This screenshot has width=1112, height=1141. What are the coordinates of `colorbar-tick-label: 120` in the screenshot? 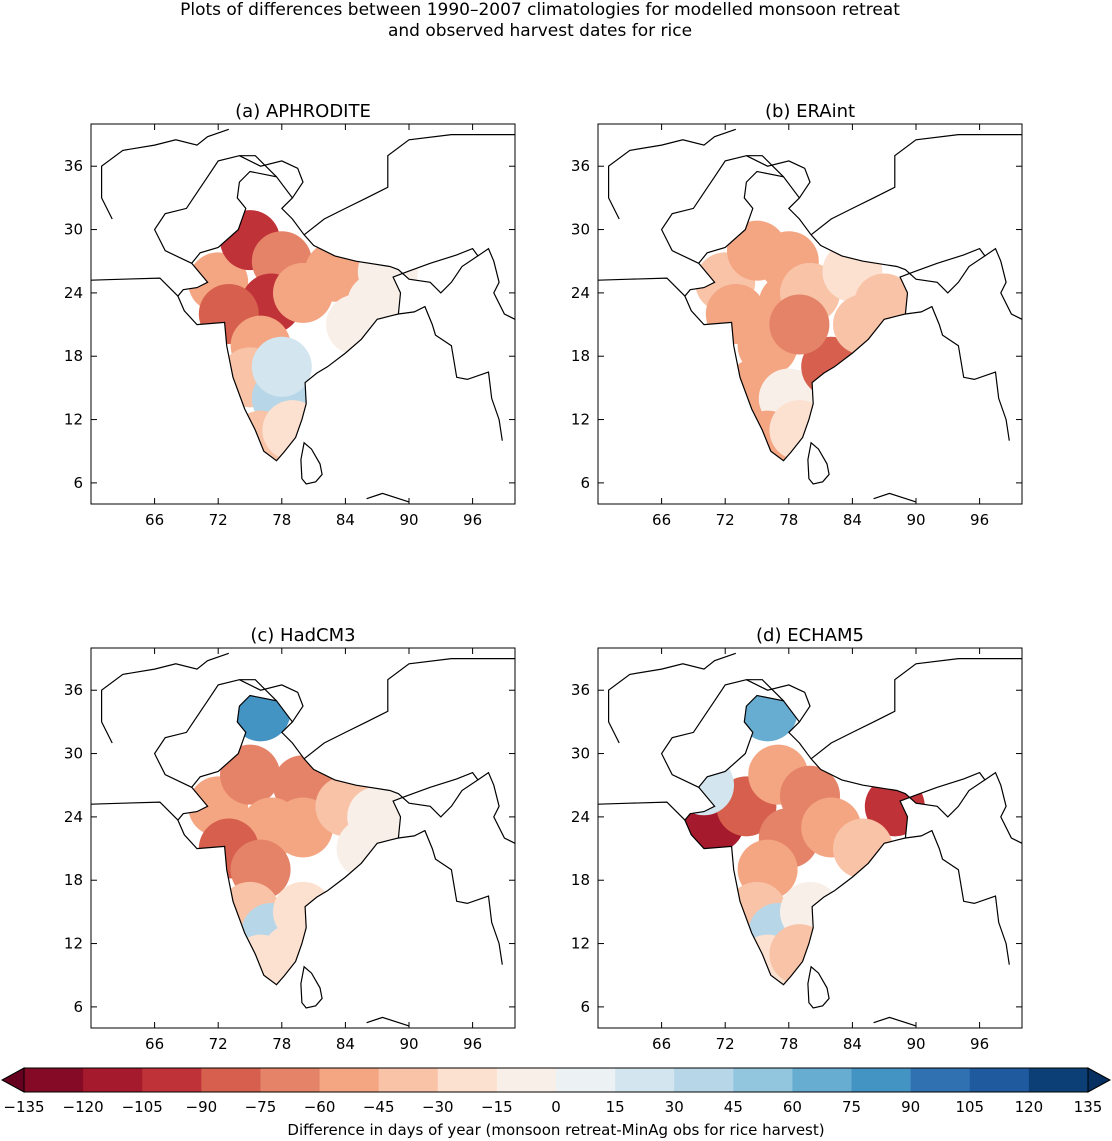 It's located at (1029, 1107).